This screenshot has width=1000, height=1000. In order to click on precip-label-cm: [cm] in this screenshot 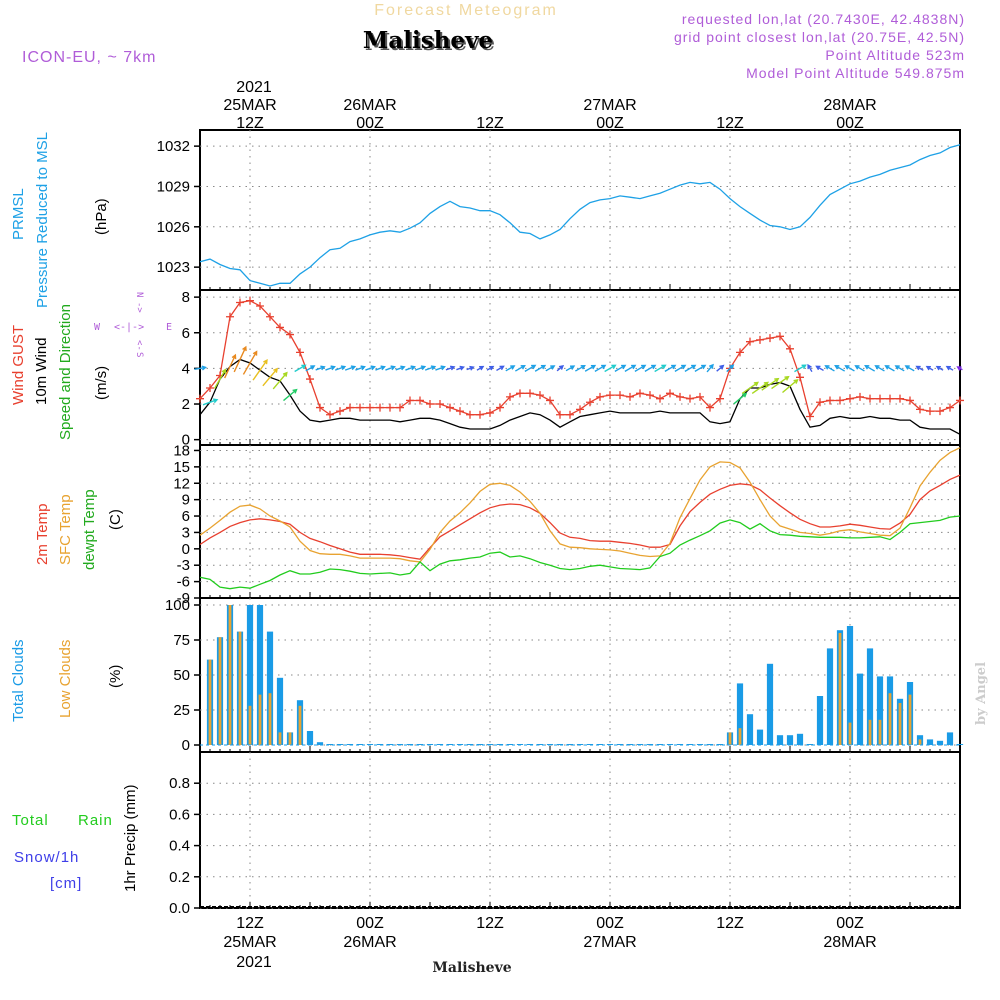, I will do `click(66, 883)`.